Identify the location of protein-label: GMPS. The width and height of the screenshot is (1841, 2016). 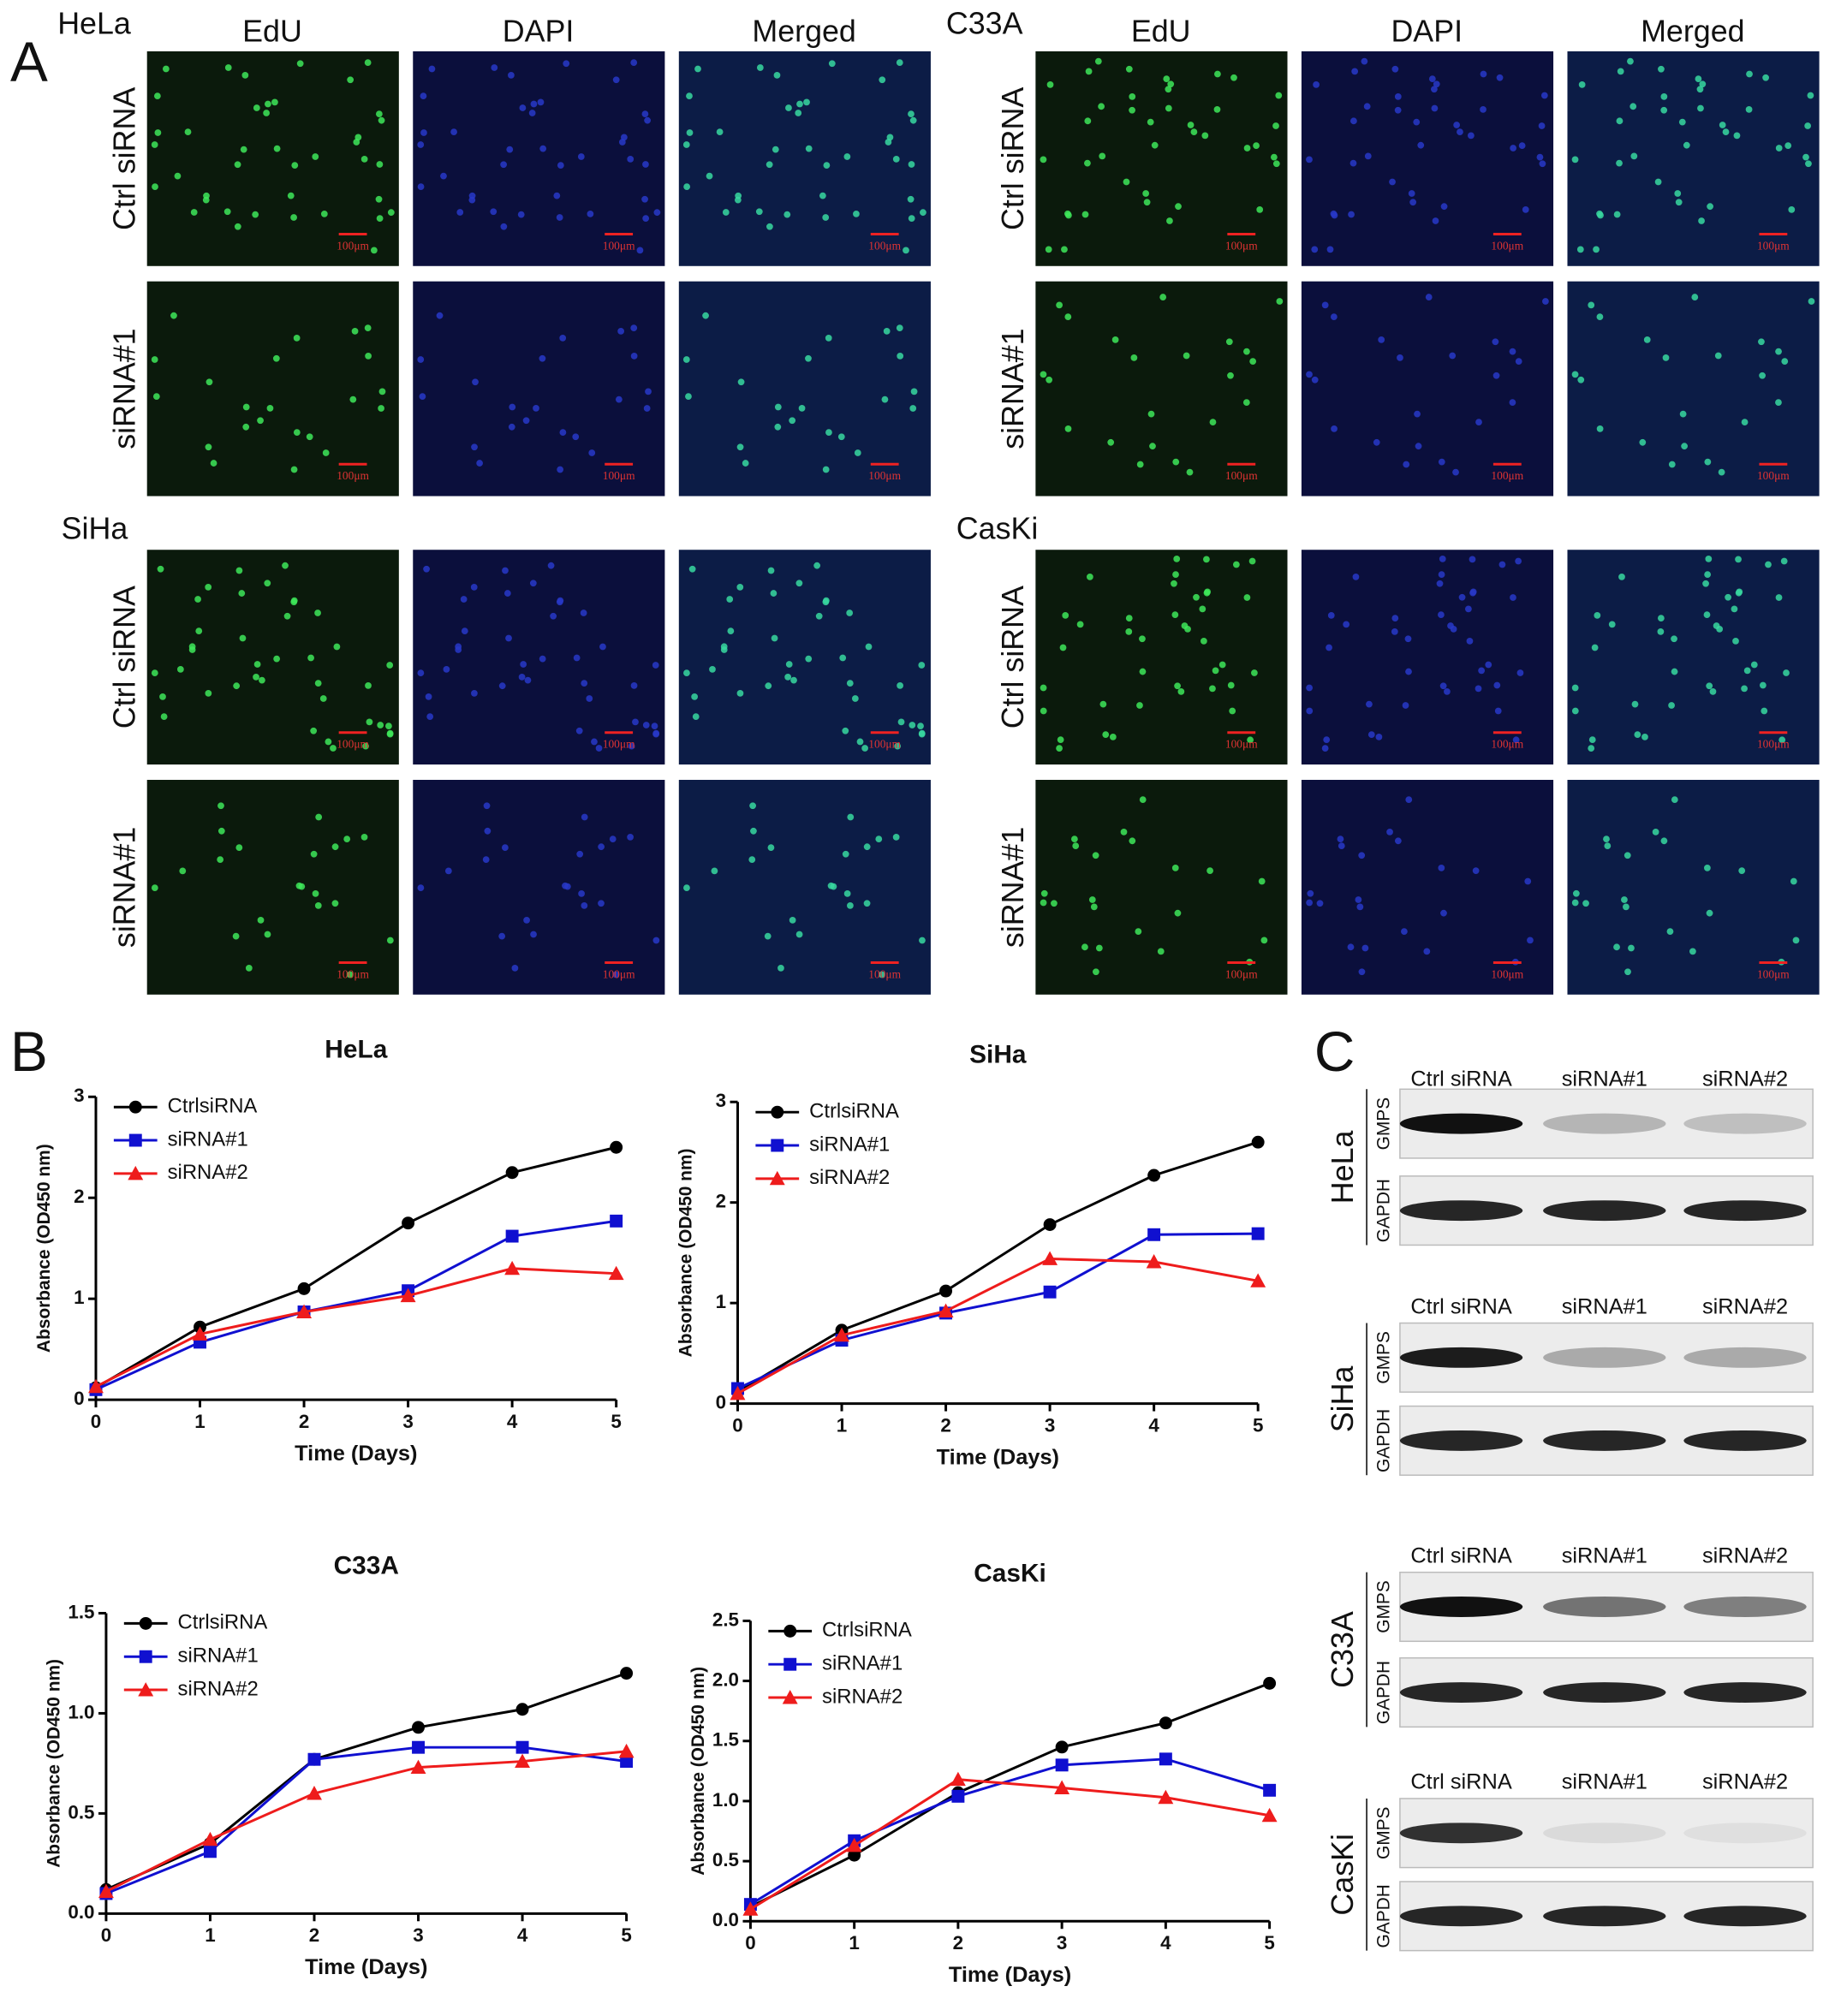
(1383, 1833).